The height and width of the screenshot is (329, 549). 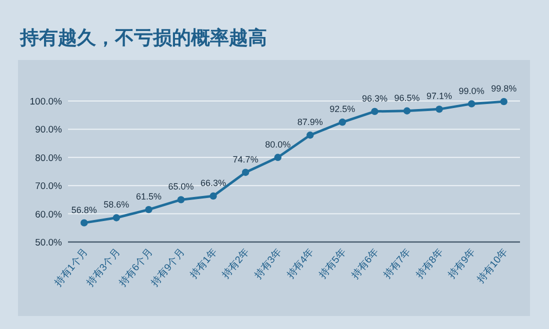 What do you see at coordinates (504, 89) in the screenshot?
I see `data-label: 99.8%` at bounding box center [504, 89].